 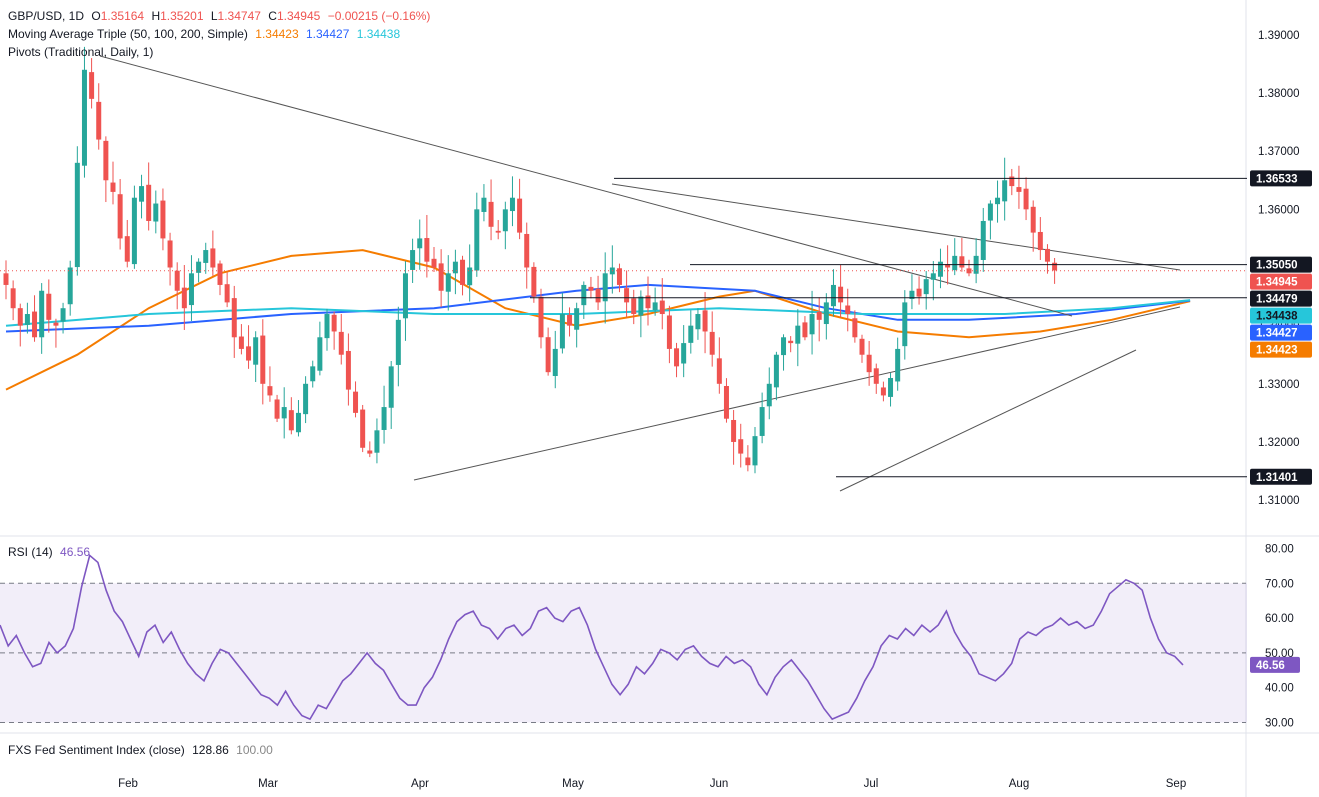 I want to click on rsi-tick-label: 30.00, so click(x=1279, y=724).